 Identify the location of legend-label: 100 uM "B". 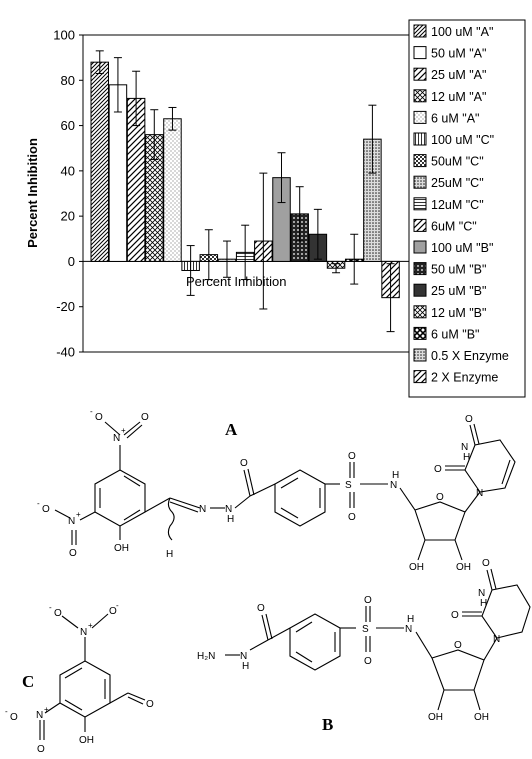
(462, 248).